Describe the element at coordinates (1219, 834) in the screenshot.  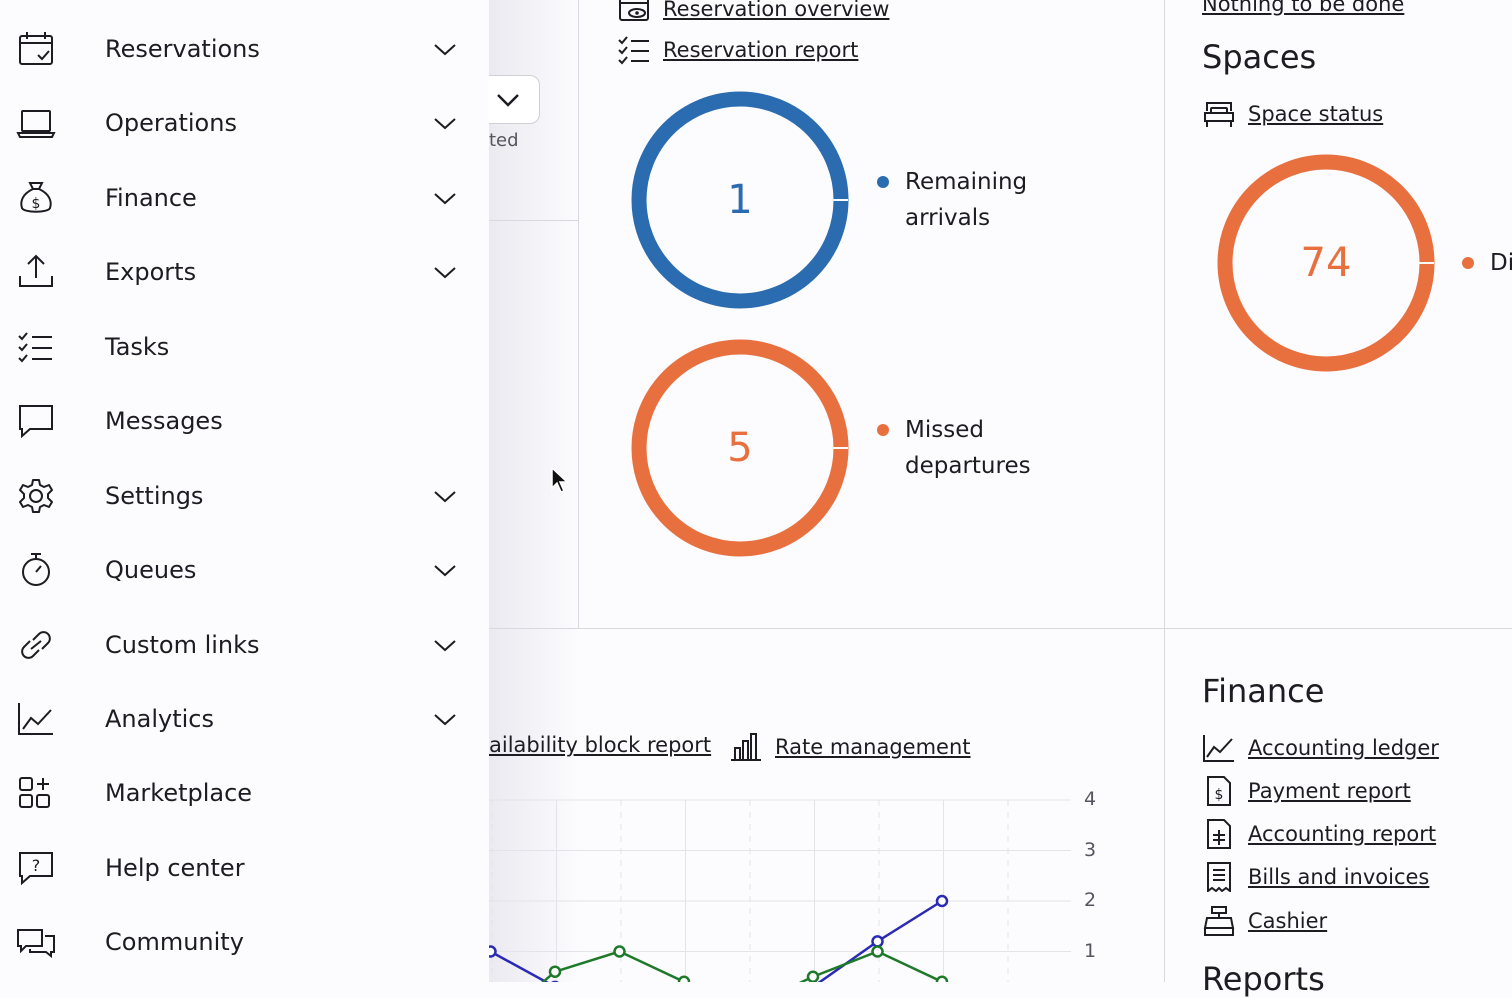
I see `calculator-document-icon` at that location.